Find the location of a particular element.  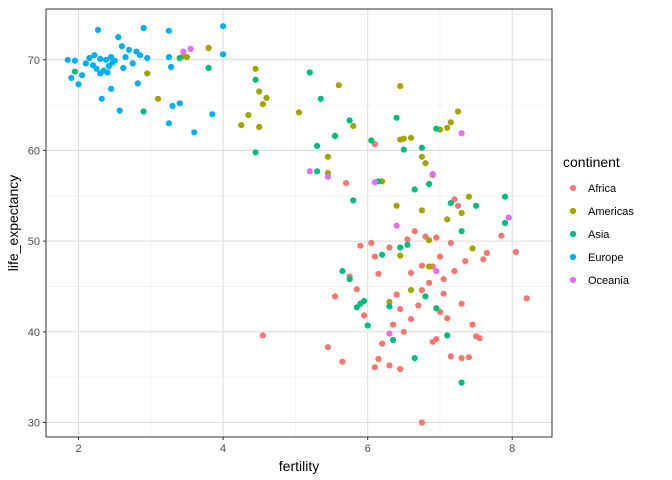

y-tick-label: 60 is located at coordinates (34, 151).